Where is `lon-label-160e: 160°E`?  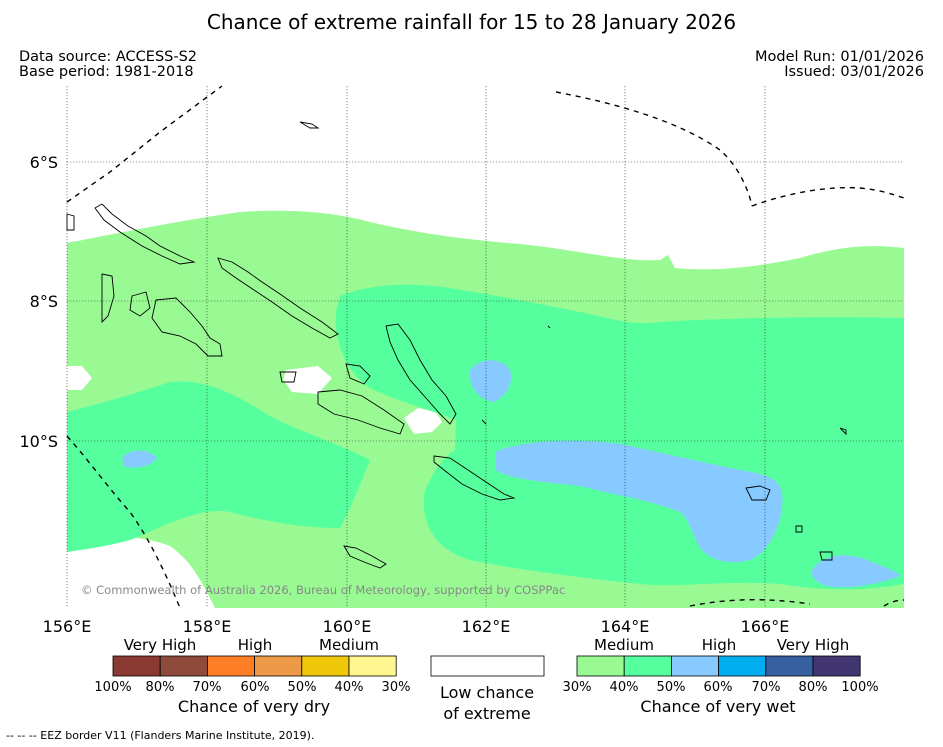
lon-label-160e: 160°E is located at coordinates (347, 626).